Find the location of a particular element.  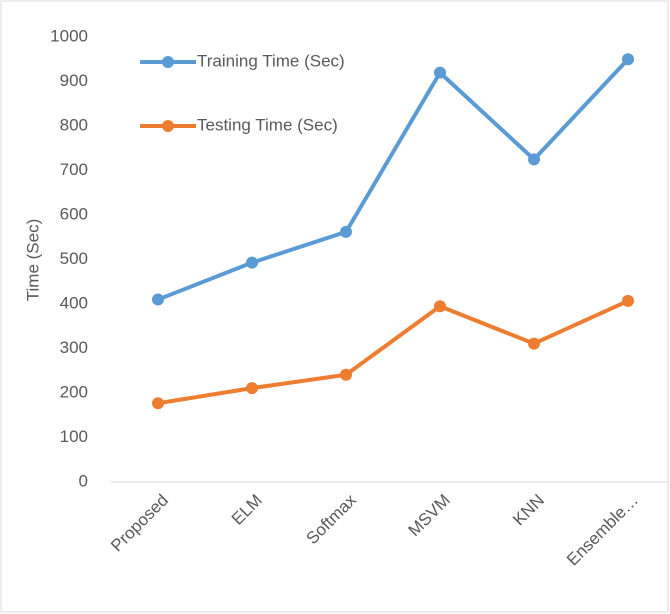

y-tick-label: 400 is located at coordinates (74, 302).